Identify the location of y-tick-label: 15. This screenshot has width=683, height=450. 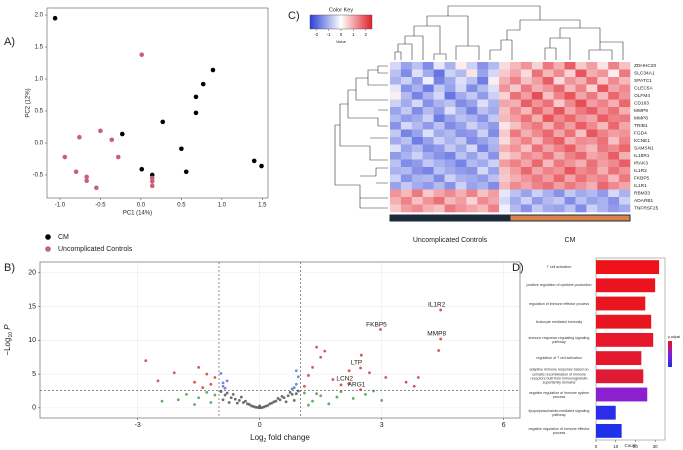
(32, 306).